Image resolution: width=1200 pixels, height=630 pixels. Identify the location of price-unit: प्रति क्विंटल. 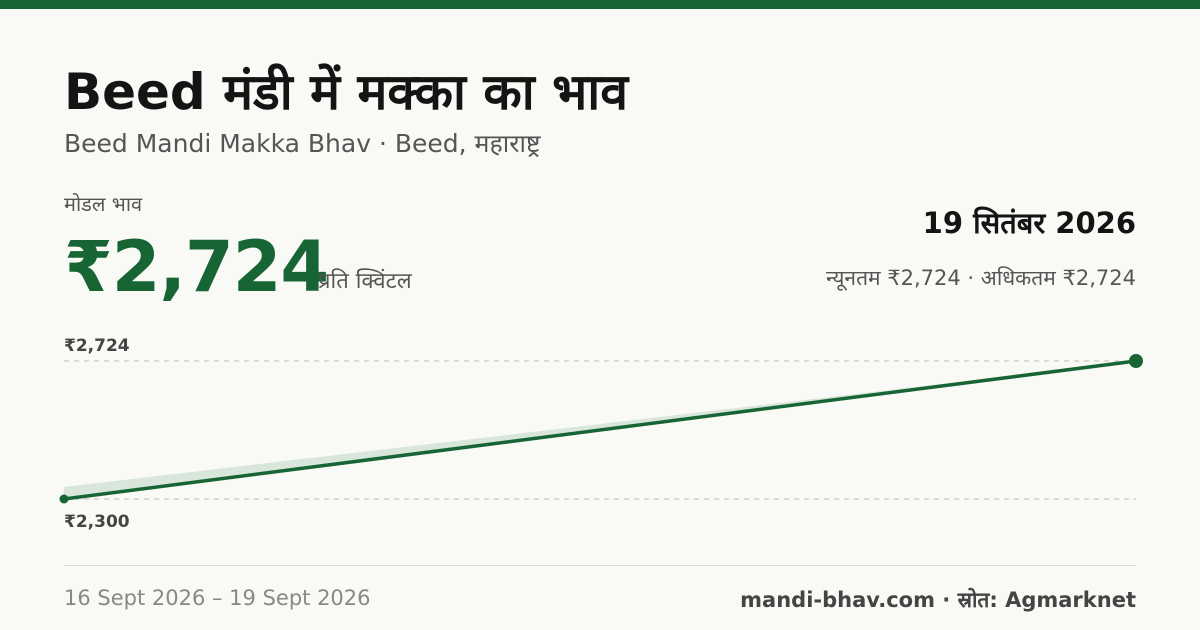
(365, 281).